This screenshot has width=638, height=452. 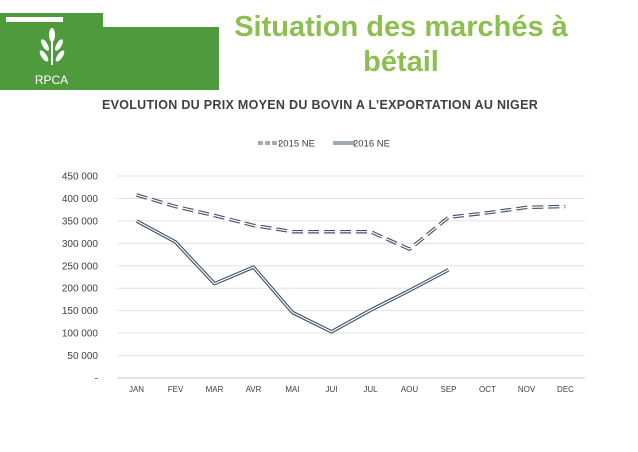 What do you see at coordinates (80, 289) in the screenshot?
I see `y-tick-label: 200 000` at bounding box center [80, 289].